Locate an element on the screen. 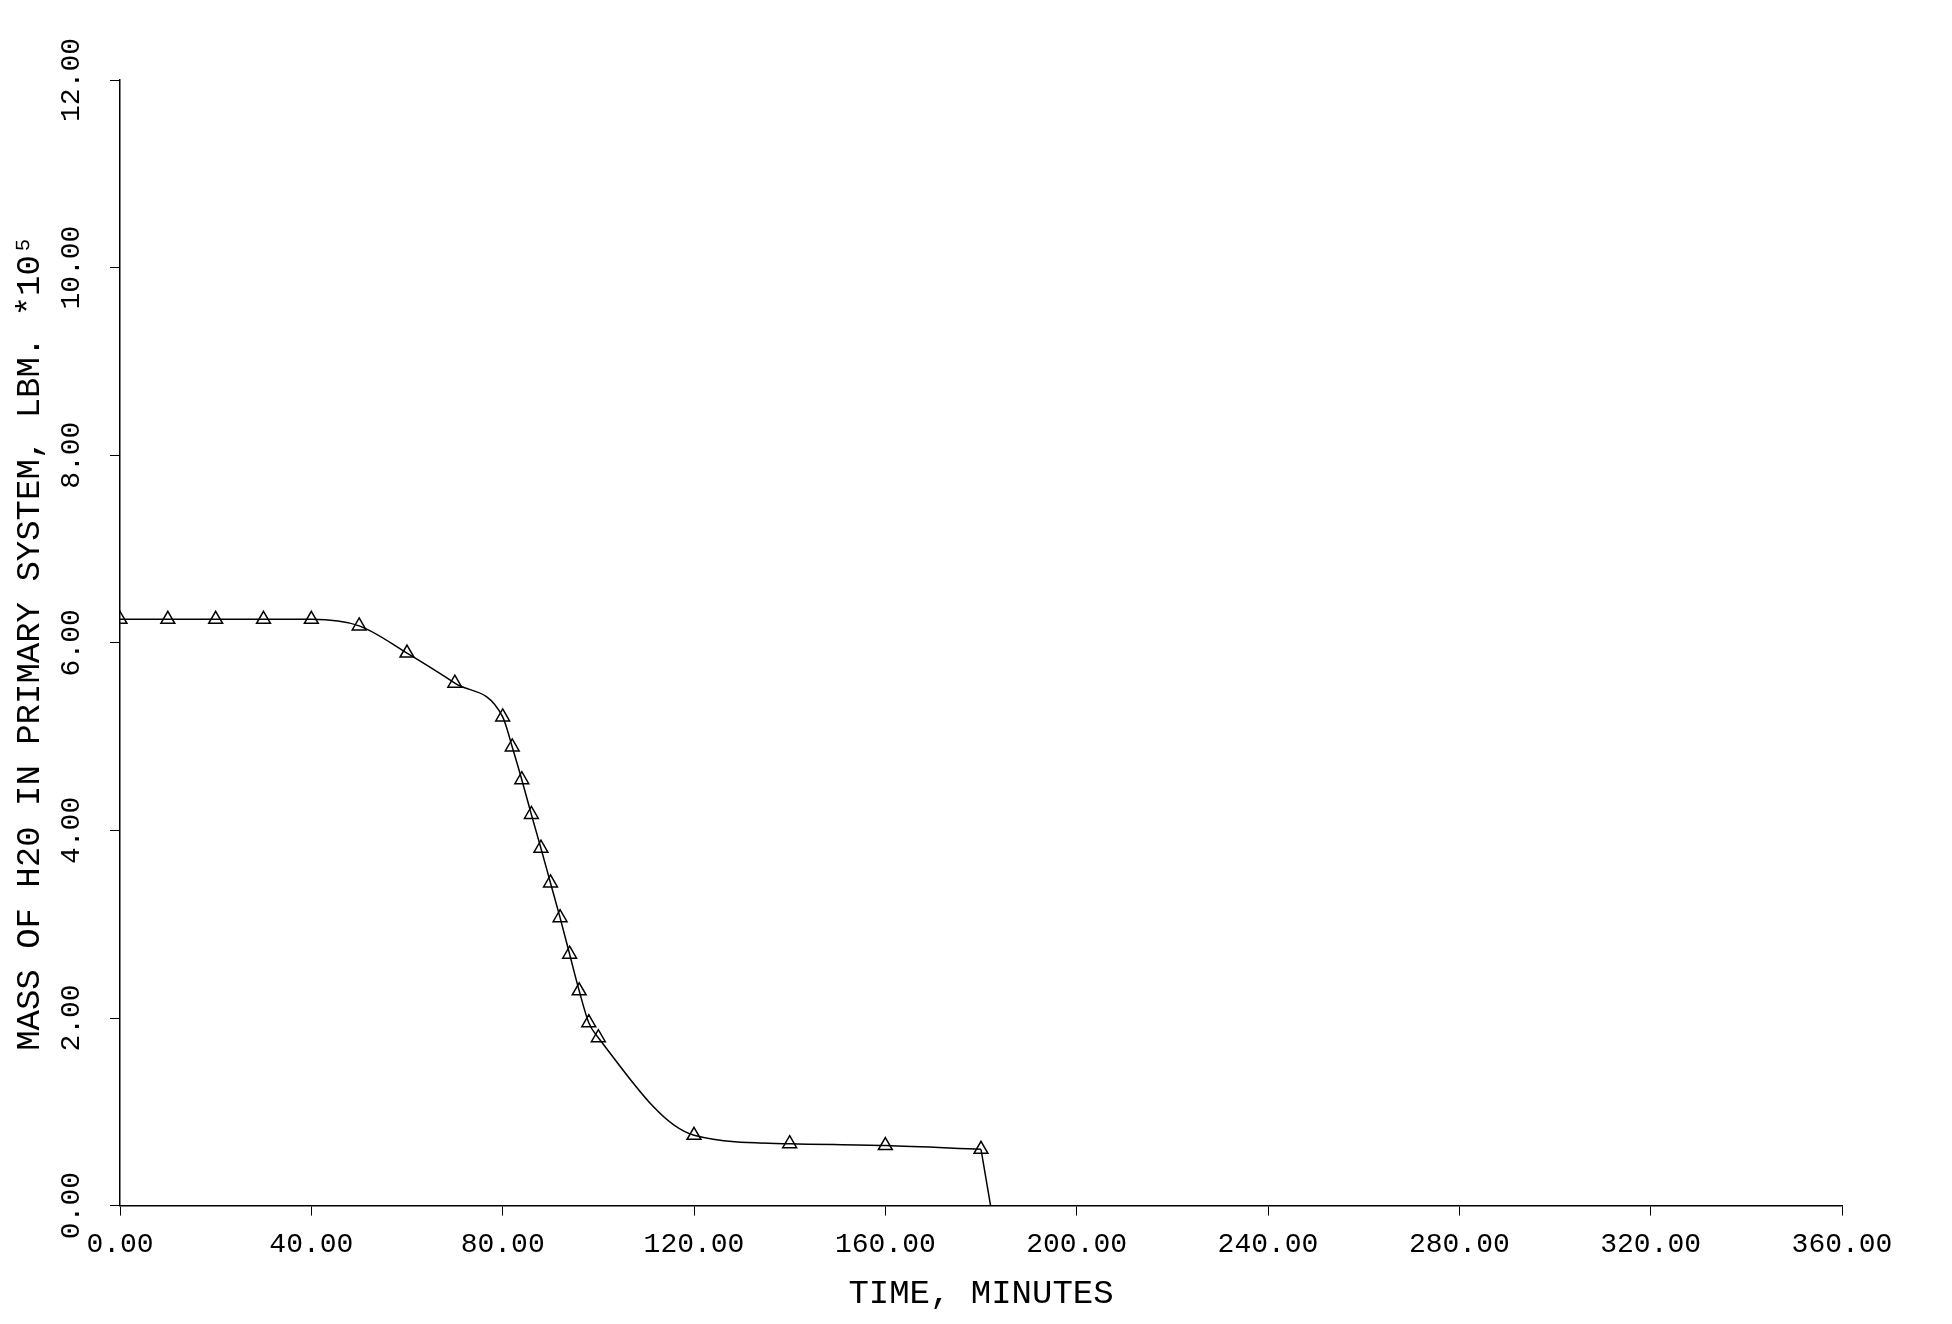  y-tick-label: 4.00 is located at coordinates (72, 830).